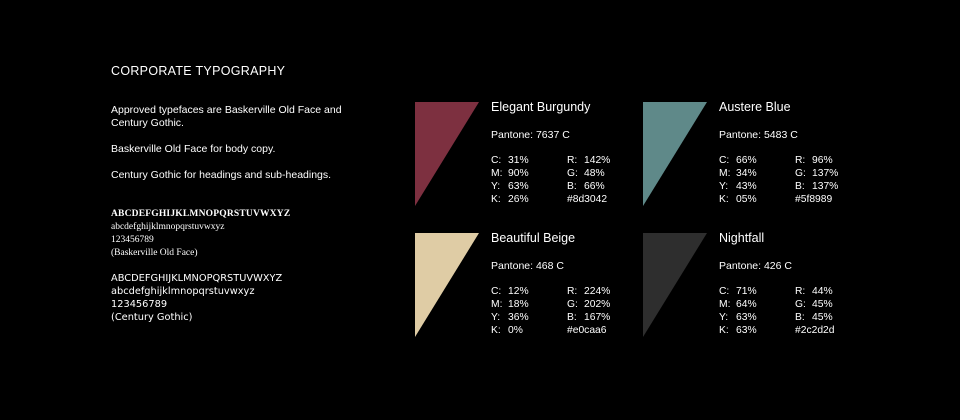 Image resolution: width=960 pixels, height=420 pixels. Describe the element at coordinates (515, 330) in the screenshot. I see `value-number-k: 0%` at that location.